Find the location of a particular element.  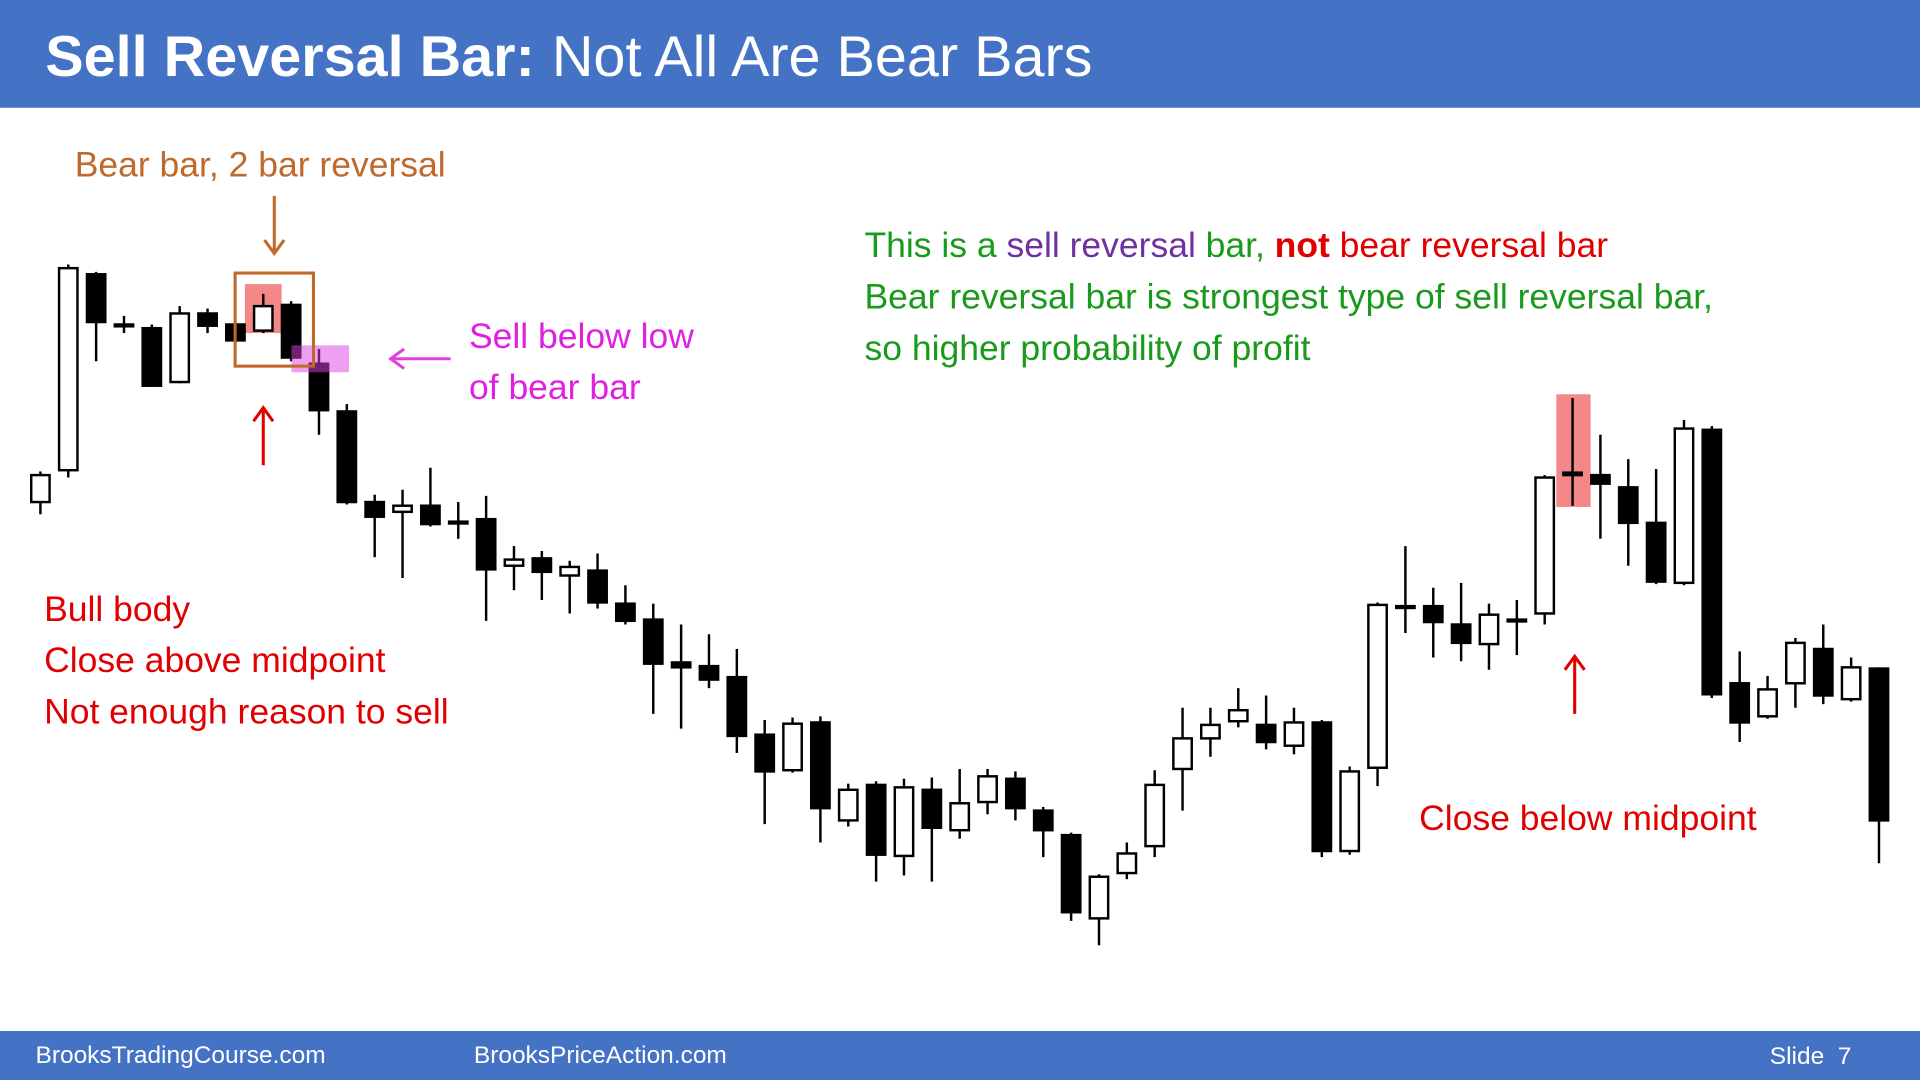

footer-bar is located at coordinates (960, 1055).